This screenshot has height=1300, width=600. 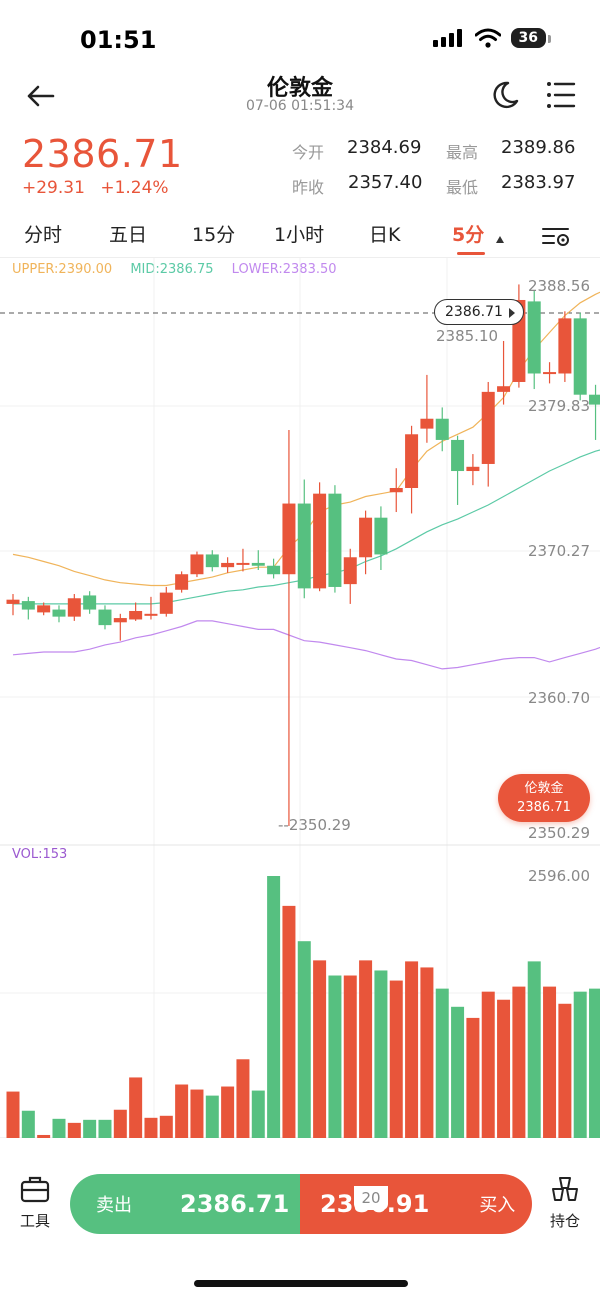 I want to click on bubble-name: 伦敦金, so click(x=544, y=788).